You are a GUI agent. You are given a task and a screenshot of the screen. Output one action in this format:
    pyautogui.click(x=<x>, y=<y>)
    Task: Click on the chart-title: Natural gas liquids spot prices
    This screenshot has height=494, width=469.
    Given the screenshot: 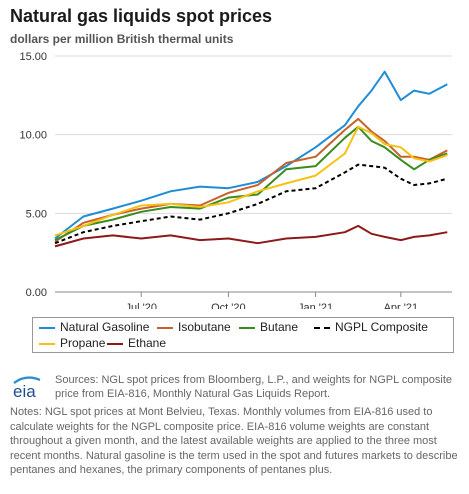 What is the action you would take?
    pyautogui.click(x=141, y=16)
    